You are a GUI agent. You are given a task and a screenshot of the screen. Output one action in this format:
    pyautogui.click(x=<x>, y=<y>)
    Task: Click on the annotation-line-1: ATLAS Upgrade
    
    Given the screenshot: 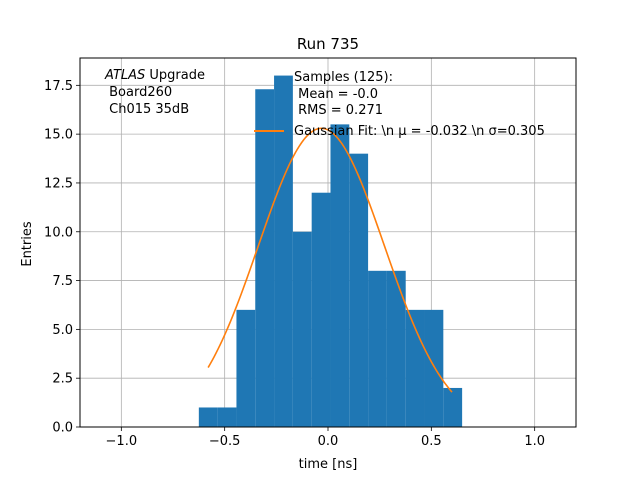 What is the action you would take?
    pyautogui.click(x=154, y=75)
    